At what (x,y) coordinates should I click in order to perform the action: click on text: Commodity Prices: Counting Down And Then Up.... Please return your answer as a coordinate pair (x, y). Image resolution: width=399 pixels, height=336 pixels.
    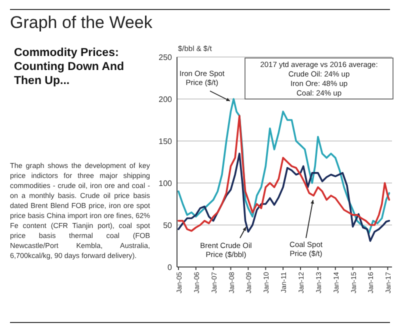
    Looking at the image, I should click on (70, 67).